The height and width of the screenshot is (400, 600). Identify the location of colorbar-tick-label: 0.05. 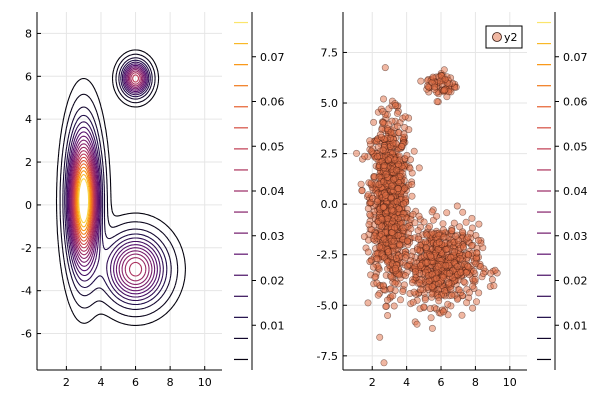
(575, 146).